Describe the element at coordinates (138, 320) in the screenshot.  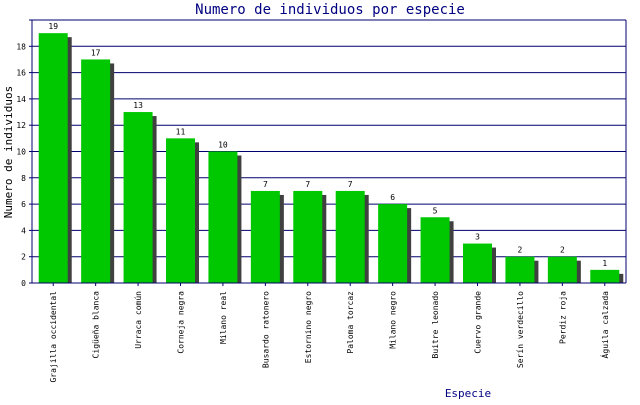
I see `x-tick-label: Urraca común` at that location.